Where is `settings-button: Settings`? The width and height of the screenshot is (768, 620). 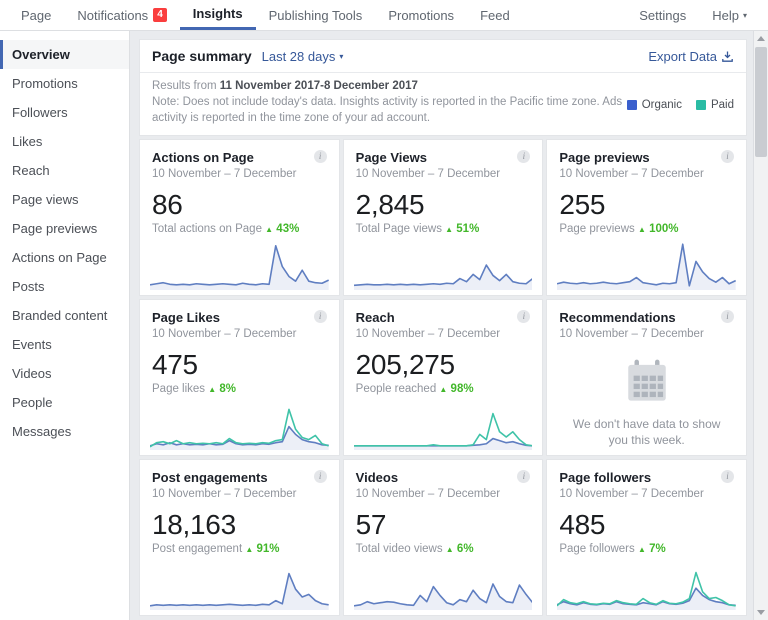 settings-button: Settings is located at coordinates (662, 15).